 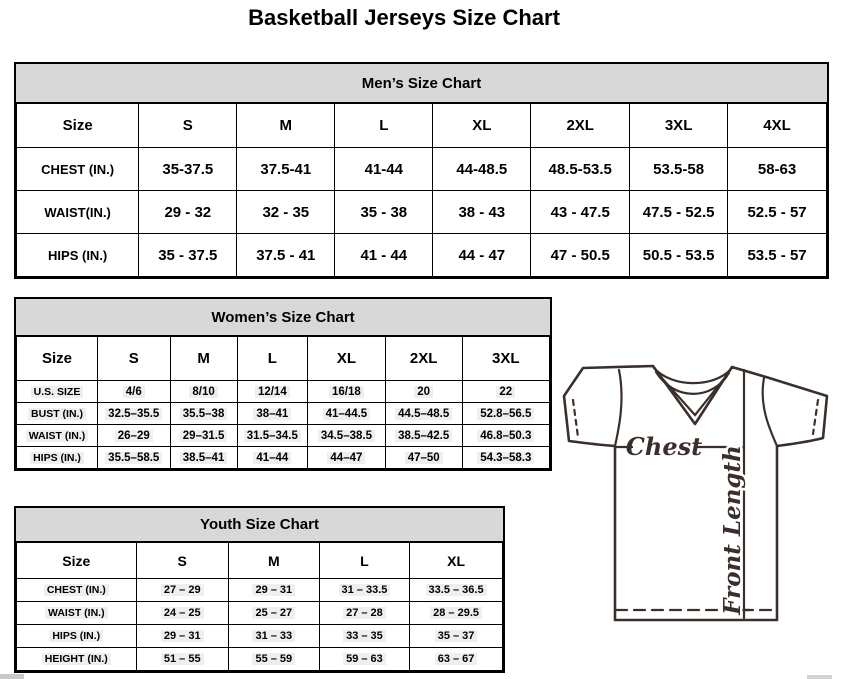 I want to click on womens-value-cell: 26–29, so click(x=134, y=435).